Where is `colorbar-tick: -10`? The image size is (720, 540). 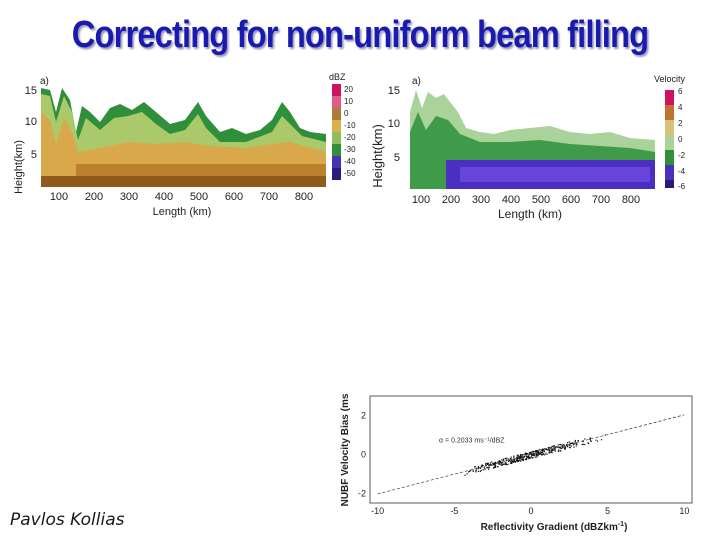 colorbar-tick: -10 is located at coordinates (350, 125).